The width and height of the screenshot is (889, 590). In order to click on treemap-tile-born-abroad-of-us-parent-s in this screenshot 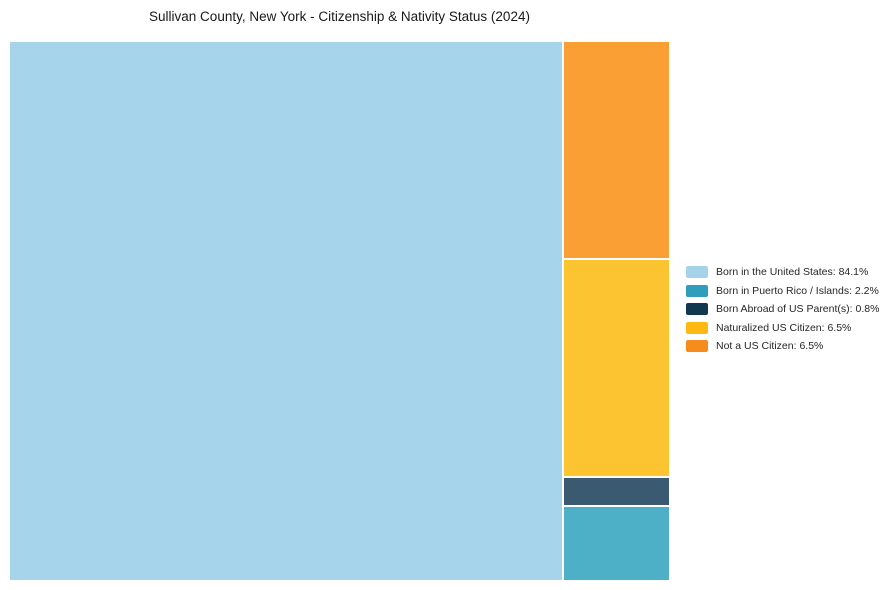, I will do `click(616, 491)`.